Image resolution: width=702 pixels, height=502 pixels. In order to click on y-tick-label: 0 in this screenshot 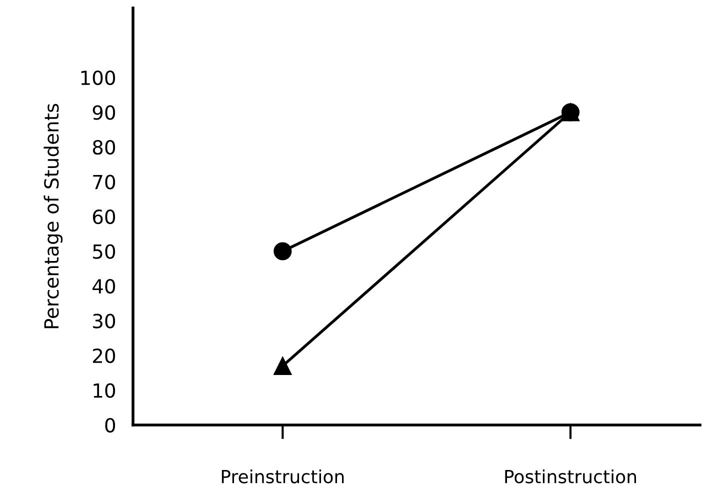, I will do `click(110, 425)`.